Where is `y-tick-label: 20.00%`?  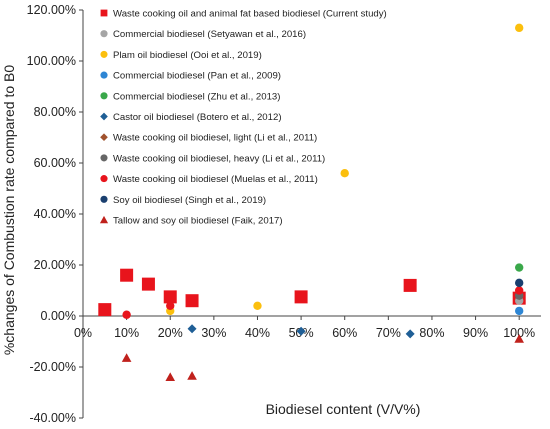 y-tick-label: 20.00% is located at coordinates (55, 265).